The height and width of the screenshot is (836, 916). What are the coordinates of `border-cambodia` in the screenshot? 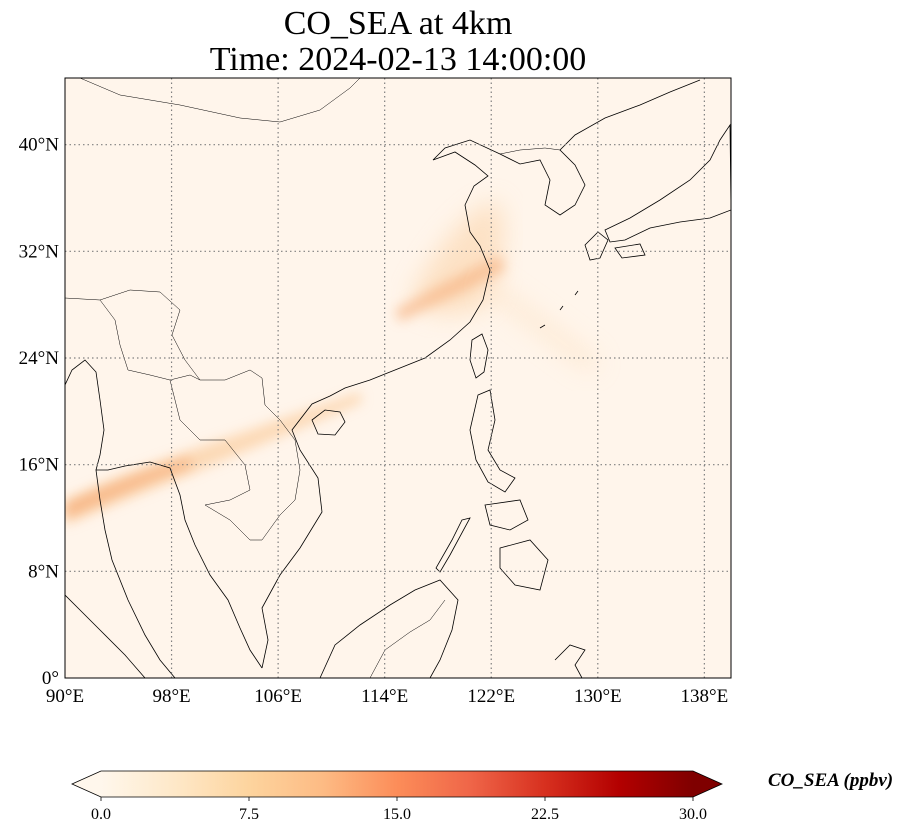 It's located at (233, 522).